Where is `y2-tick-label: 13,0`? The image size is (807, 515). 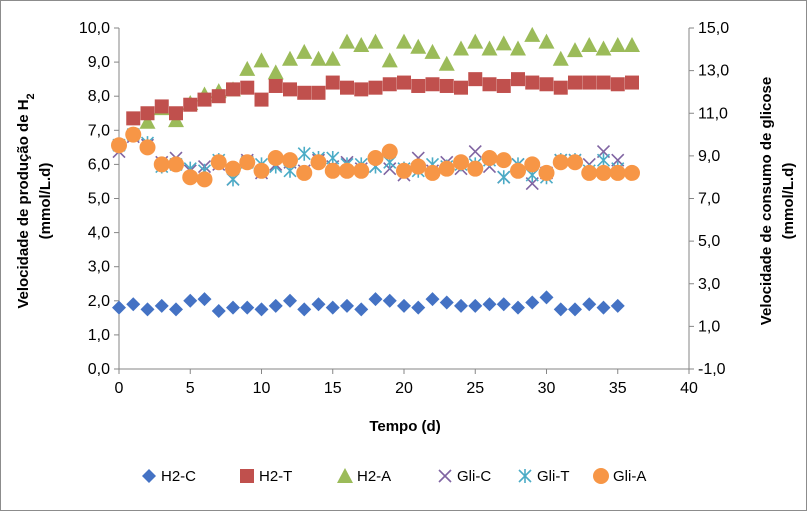 y2-tick-label: 13,0 is located at coordinates (713, 71).